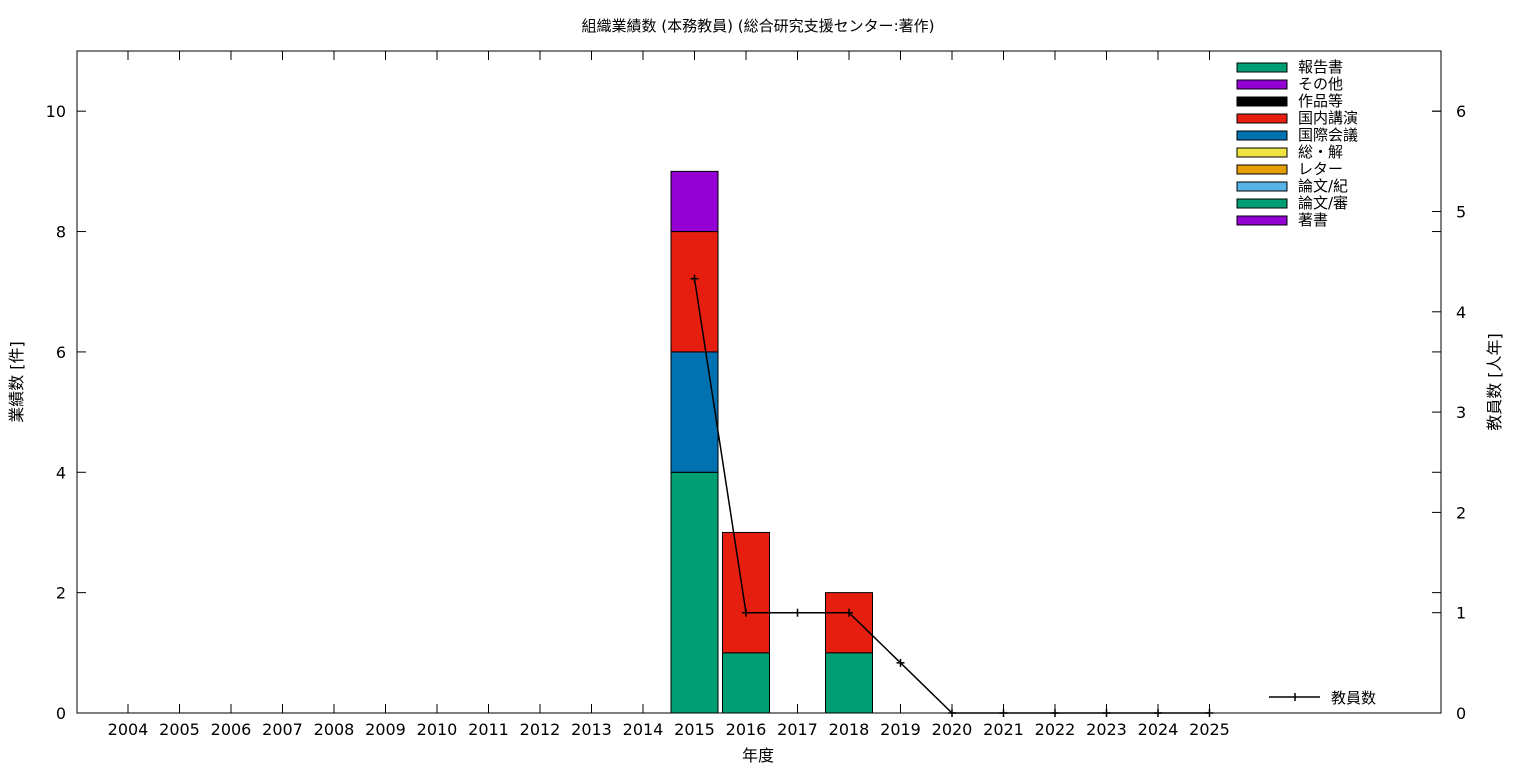 The height and width of the screenshot is (768, 1536). I want to click on x-tick-label: 2010, so click(437, 729).